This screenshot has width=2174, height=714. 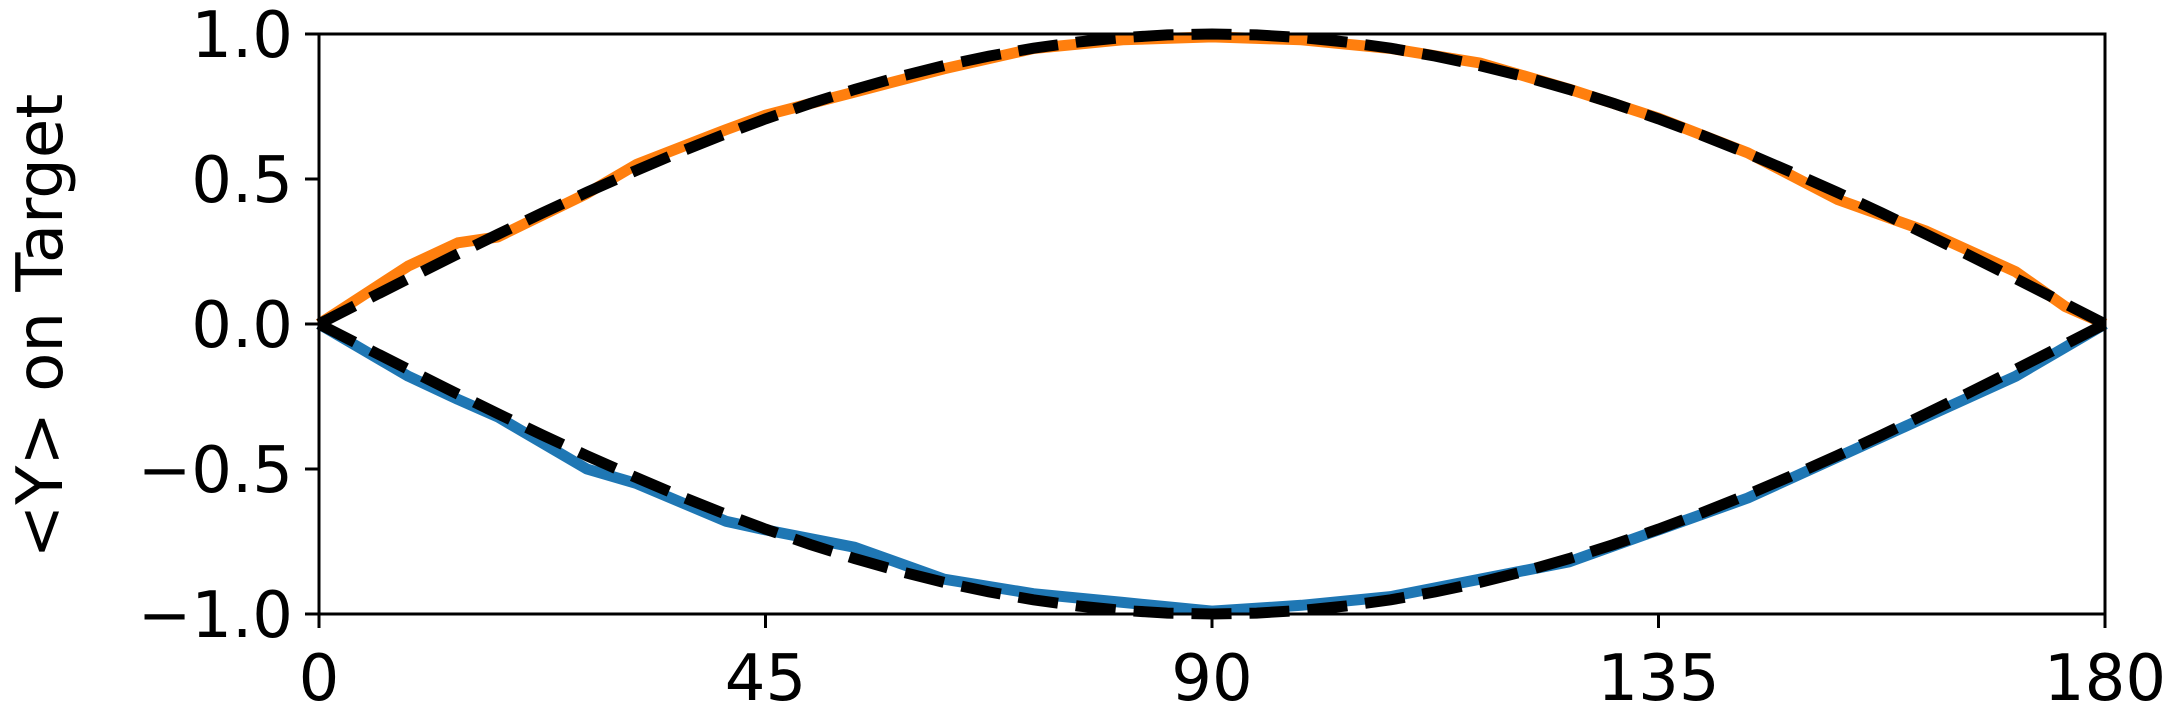 What do you see at coordinates (215, 616) in the screenshot?
I see `y-tick-label: −1.0` at bounding box center [215, 616].